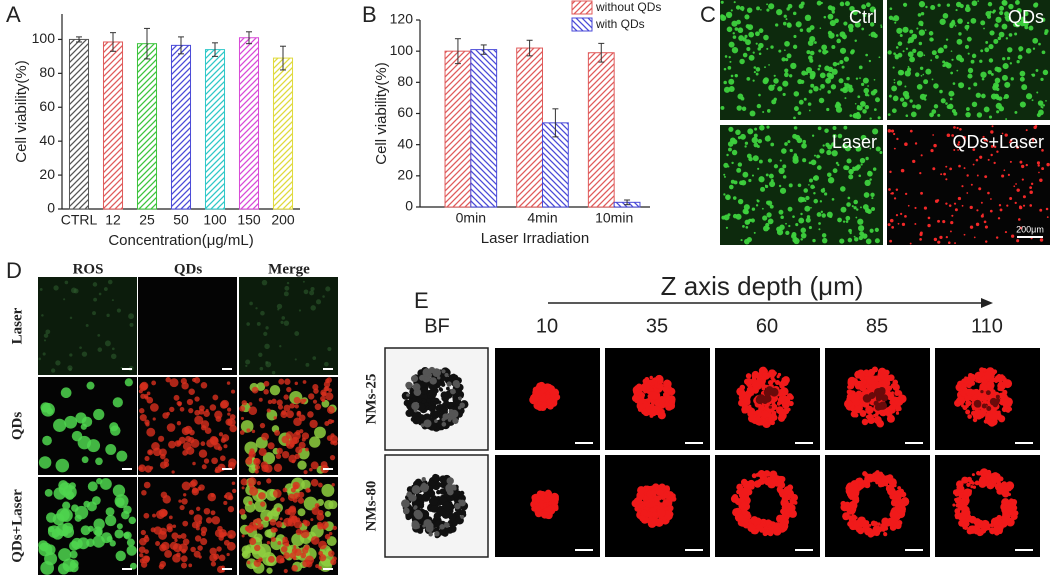 This screenshot has height=577, width=1050. What do you see at coordinates (17, 426) in the screenshot?
I see `row-header: QDs` at bounding box center [17, 426].